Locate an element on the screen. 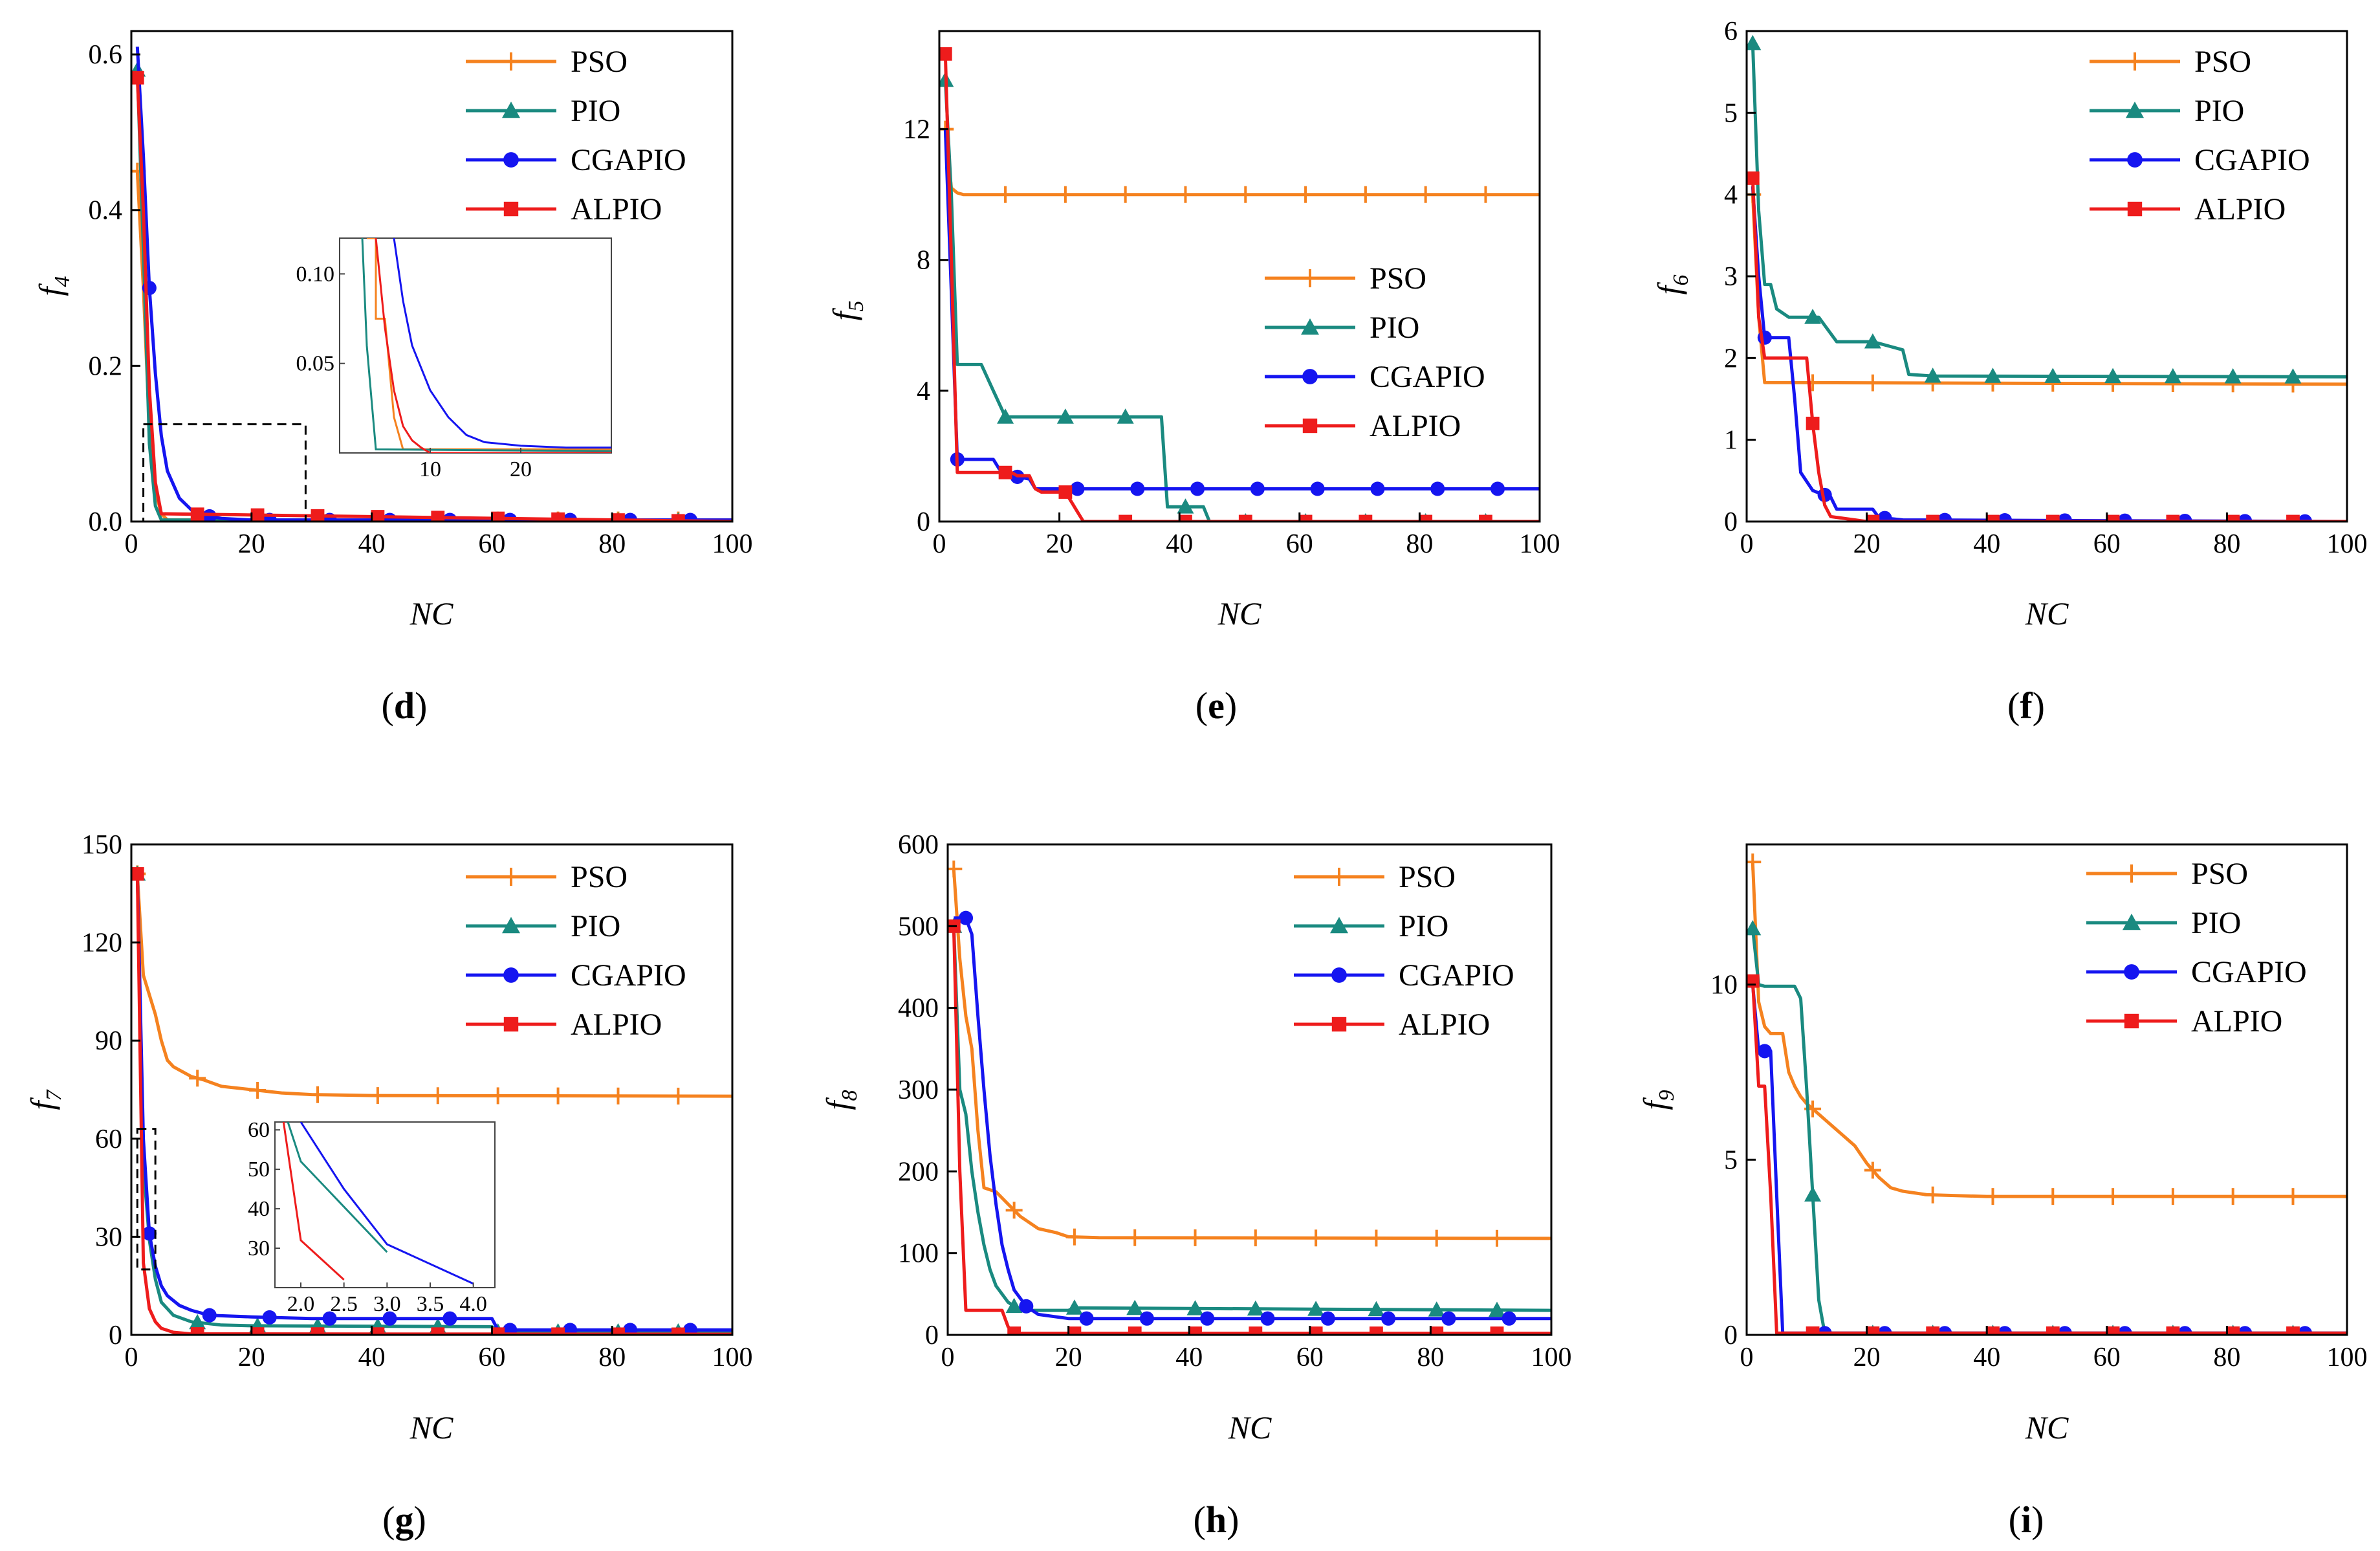 This screenshot has height=1551, width=2380. inset-line-d-cgapio is located at coordinates (502, 343).